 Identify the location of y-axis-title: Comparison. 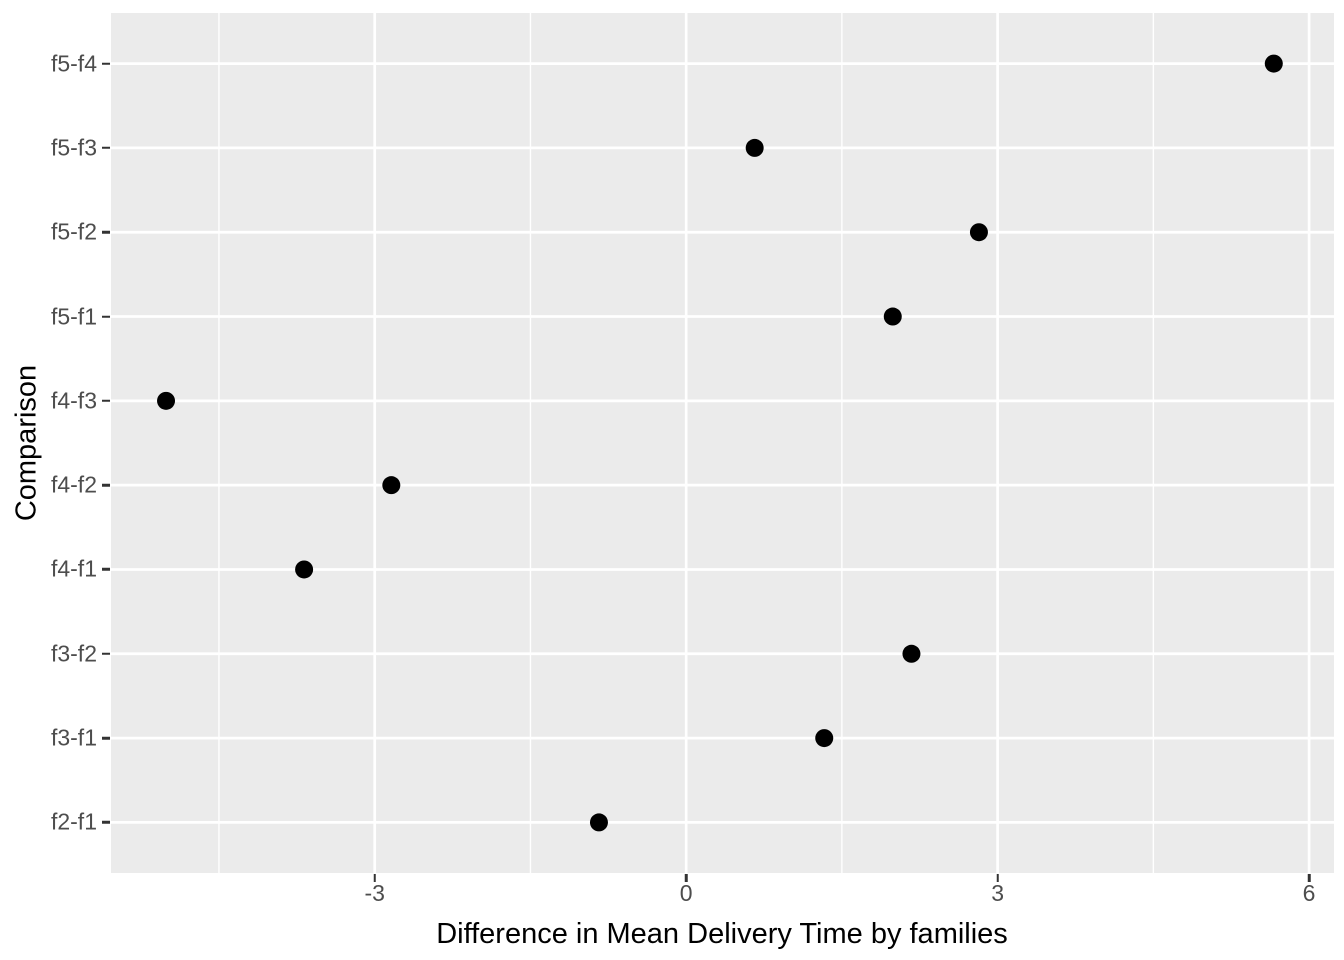
(26, 443).